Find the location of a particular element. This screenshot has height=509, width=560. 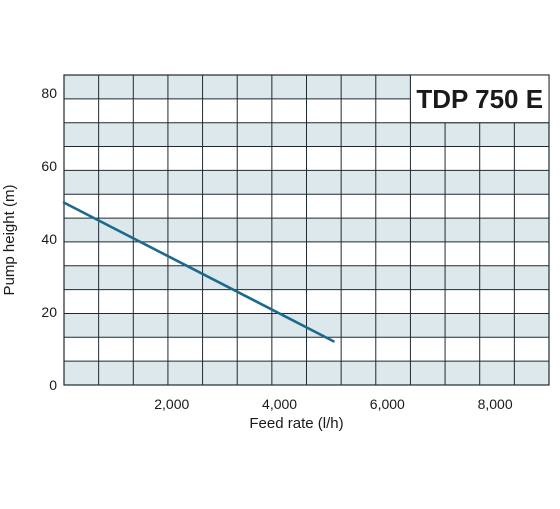

x-tick-label: 6,000 is located at coordinates (387, 404).